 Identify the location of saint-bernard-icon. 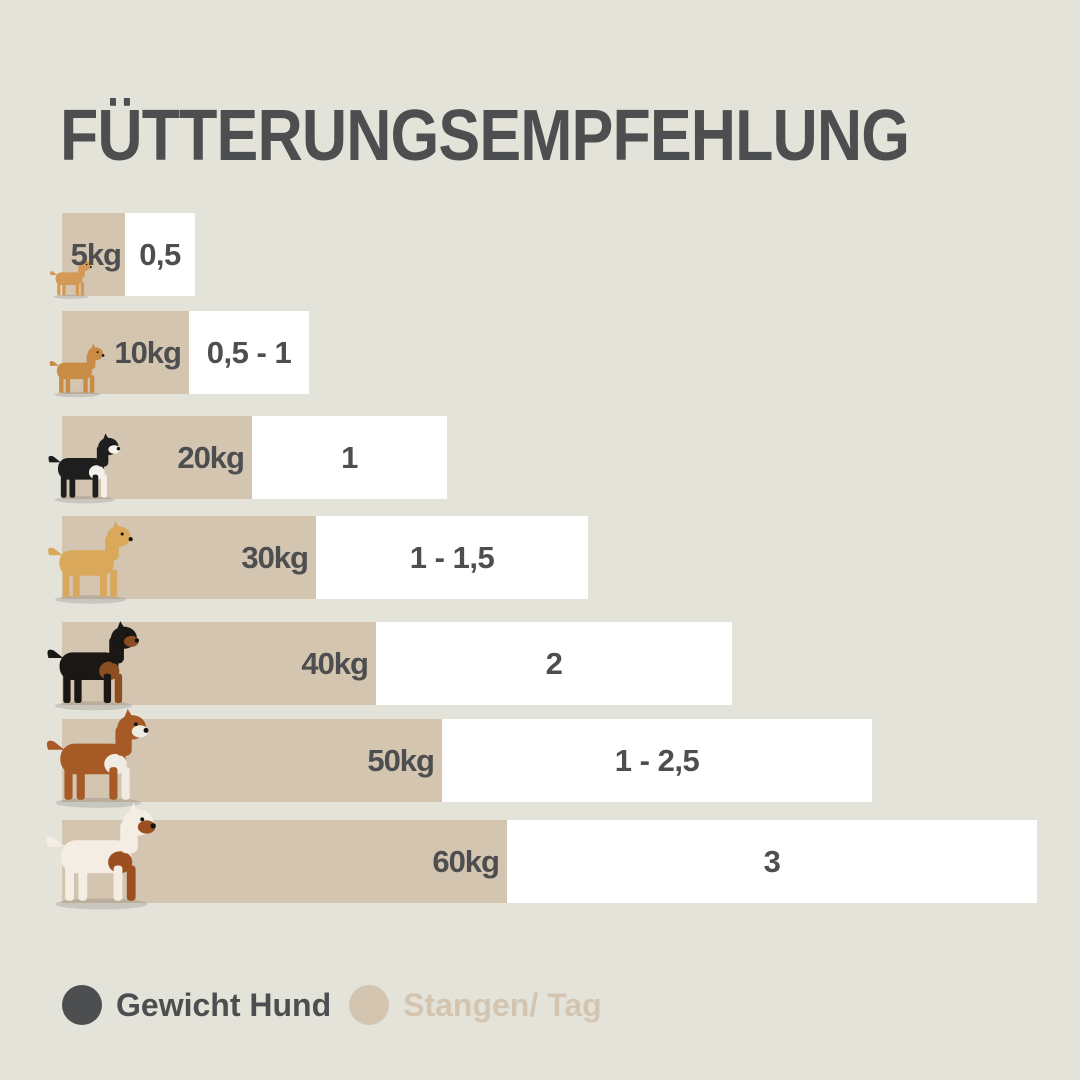
(101, 856).